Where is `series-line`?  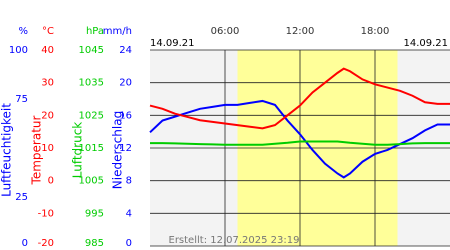
series-line is located at coordinates (300, 143).